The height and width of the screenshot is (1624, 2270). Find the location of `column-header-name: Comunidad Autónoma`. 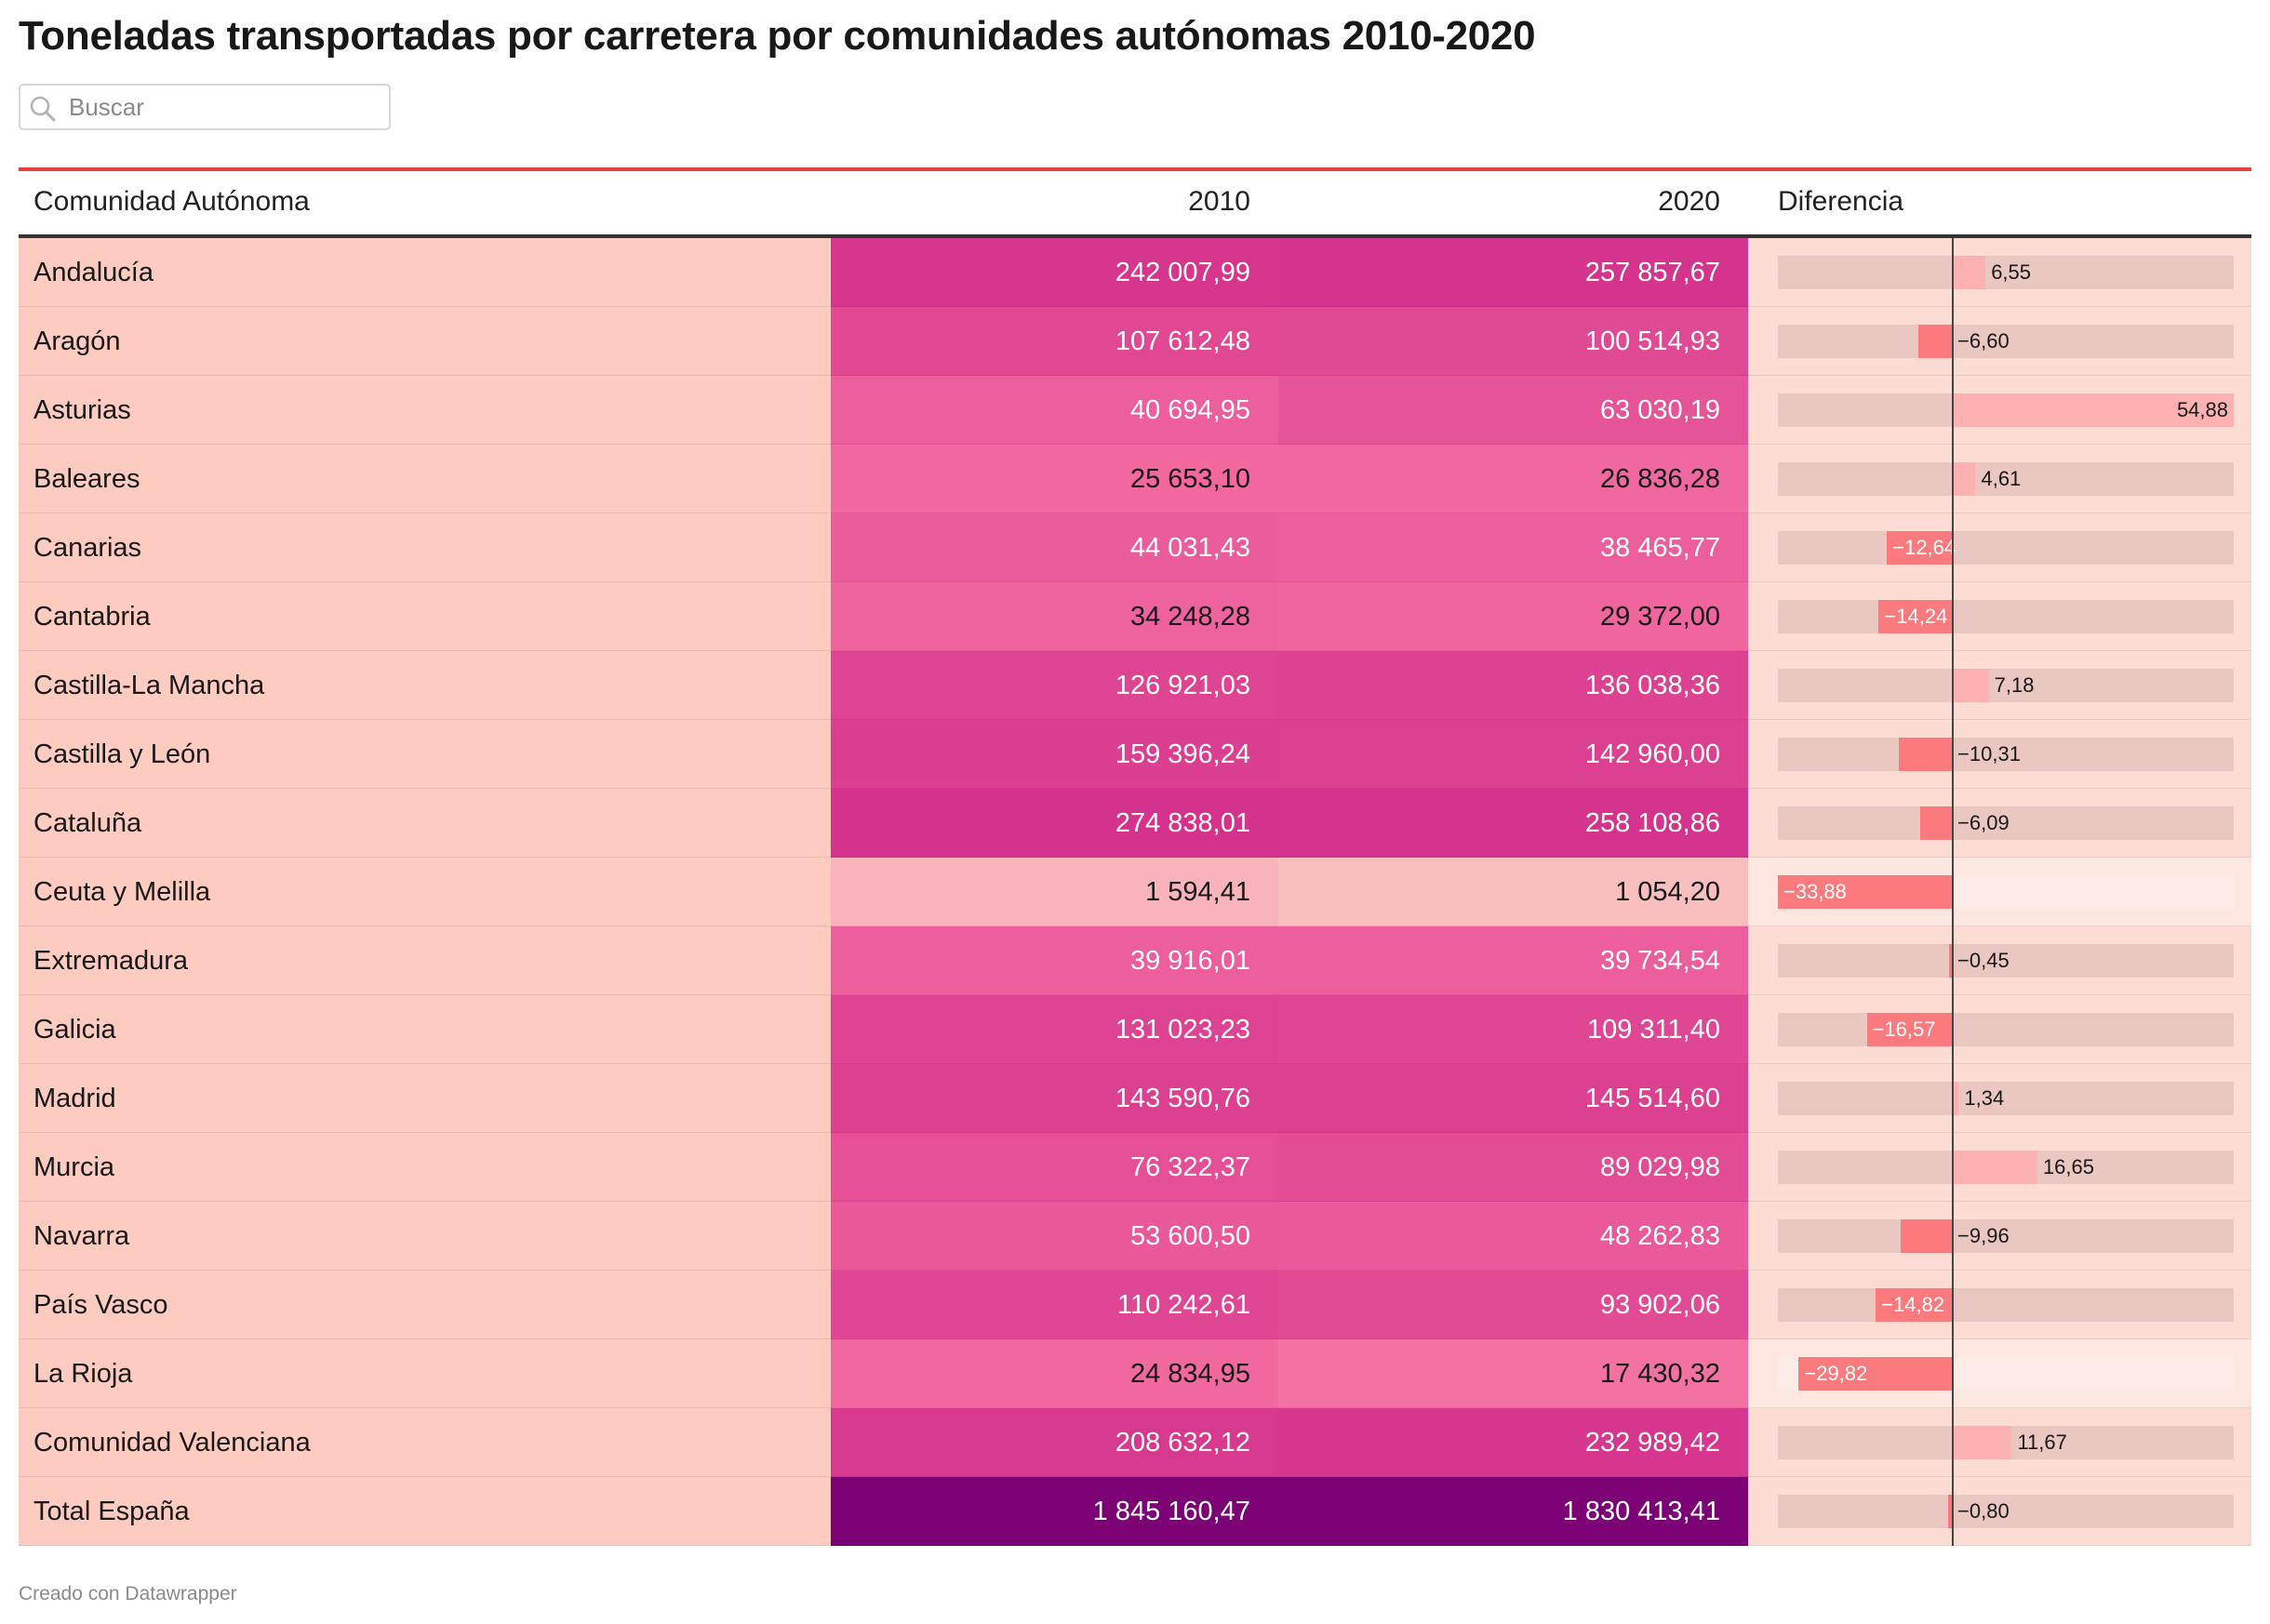

column-header-name: Comunidad Autónoma is located at coordinates (171, 202).